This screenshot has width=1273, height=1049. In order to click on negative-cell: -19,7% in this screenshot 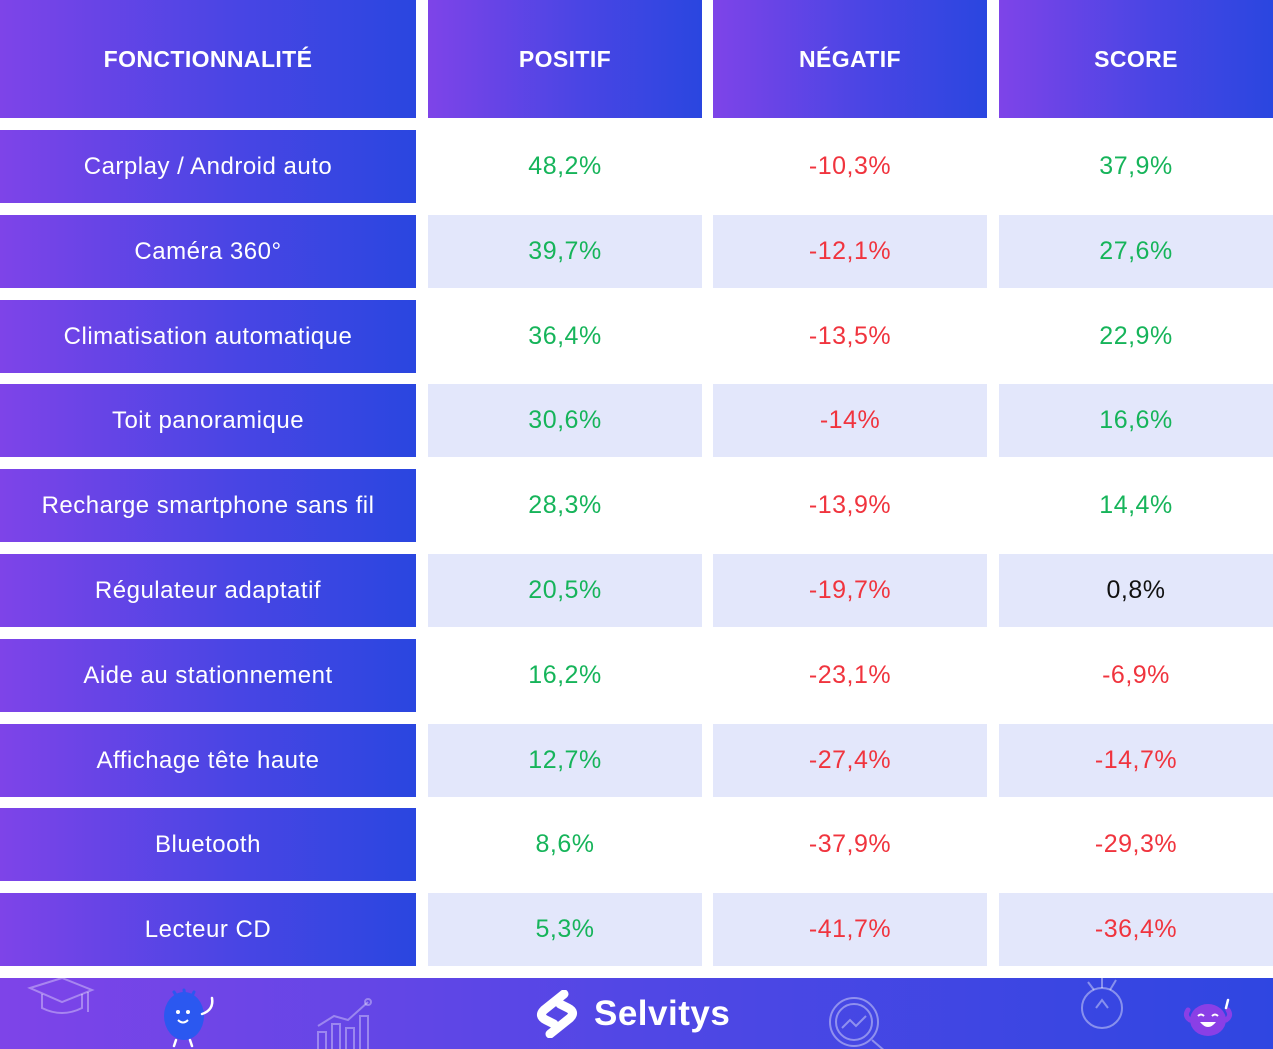, I will do `click(850, 590)`.